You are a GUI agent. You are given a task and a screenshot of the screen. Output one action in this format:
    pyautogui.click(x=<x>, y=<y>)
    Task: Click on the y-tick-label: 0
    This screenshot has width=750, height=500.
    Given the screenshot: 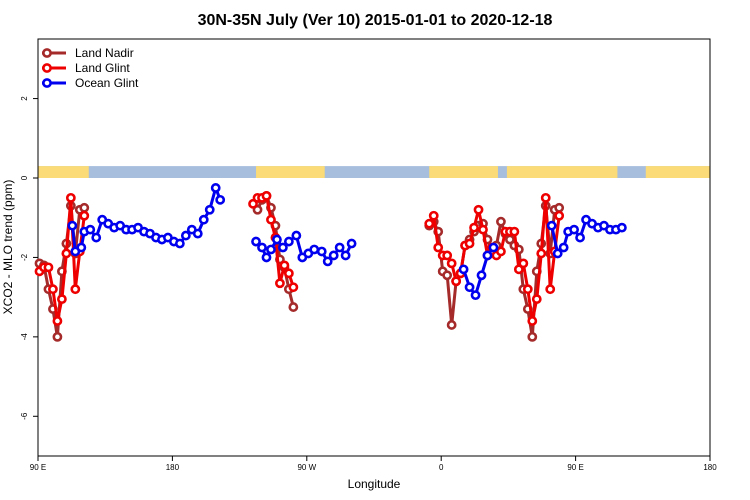 What is the action you would take?
    pyautogui.click(x=24, y=177)
    